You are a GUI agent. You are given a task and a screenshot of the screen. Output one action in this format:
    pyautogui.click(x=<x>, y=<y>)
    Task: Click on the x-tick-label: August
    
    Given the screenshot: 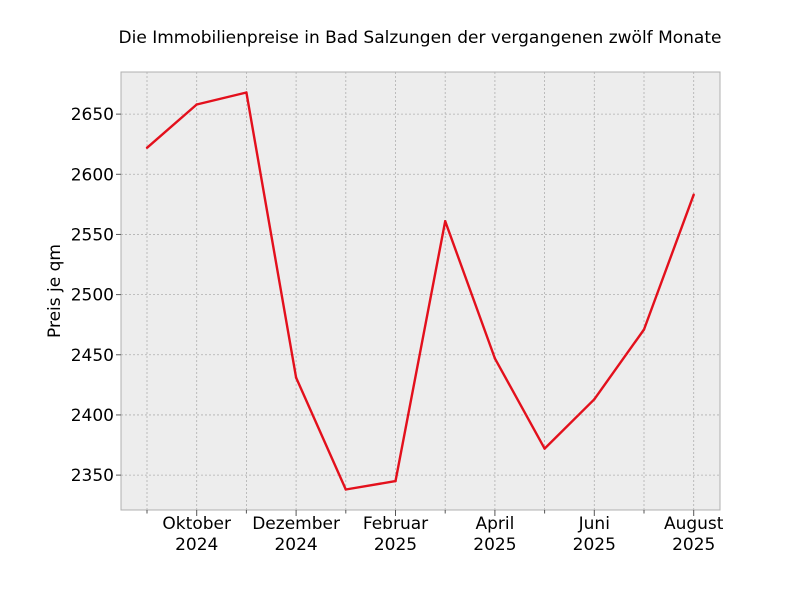 What is the action you would take?
    pyautogui.click(x=694, y=524)
    